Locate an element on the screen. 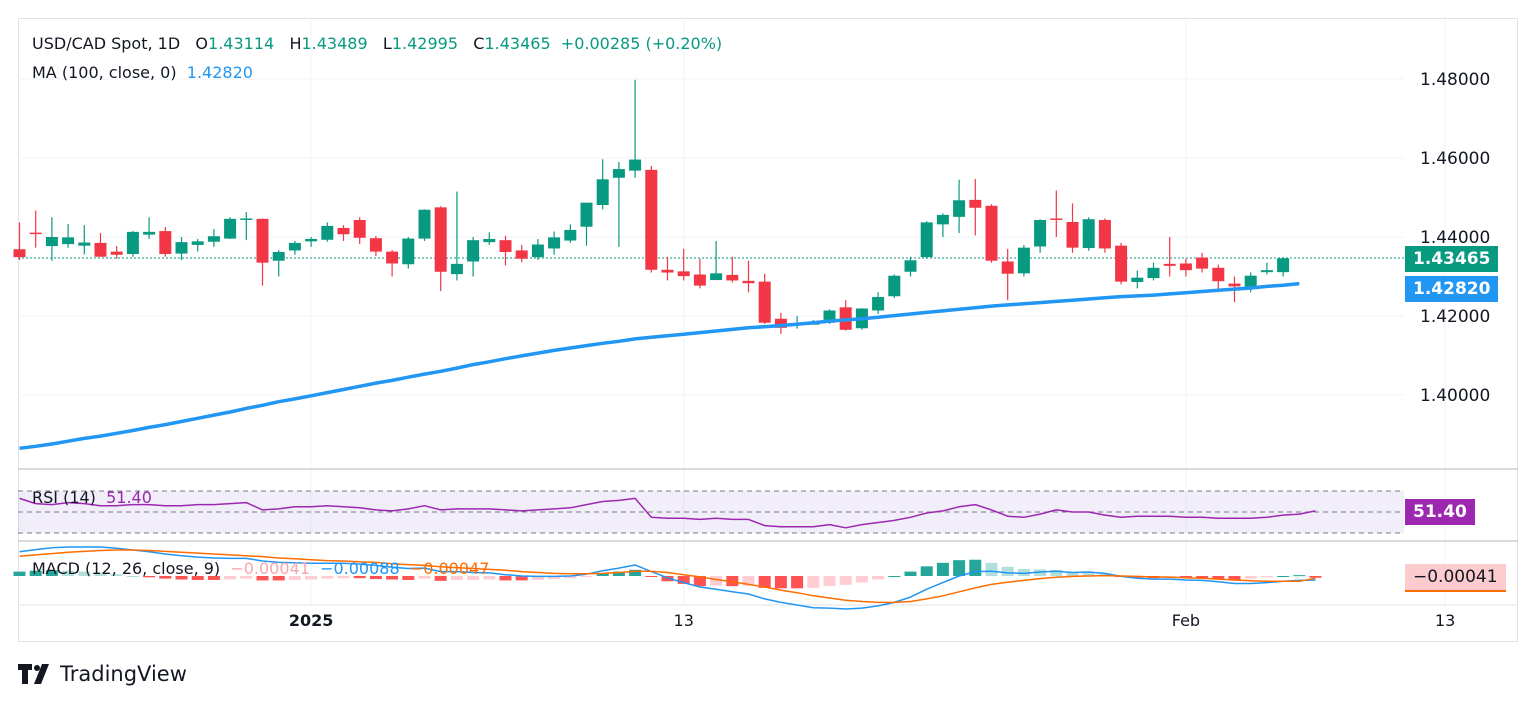  macd-tag: −0.00041 is located at coordinates (1455, 578).